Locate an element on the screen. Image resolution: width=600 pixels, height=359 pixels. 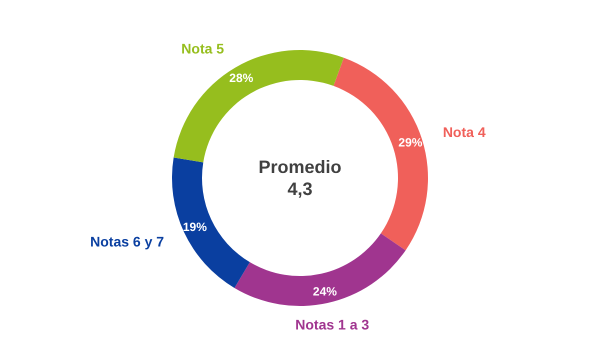
text: Promedio is located at coordinates (300, 167).